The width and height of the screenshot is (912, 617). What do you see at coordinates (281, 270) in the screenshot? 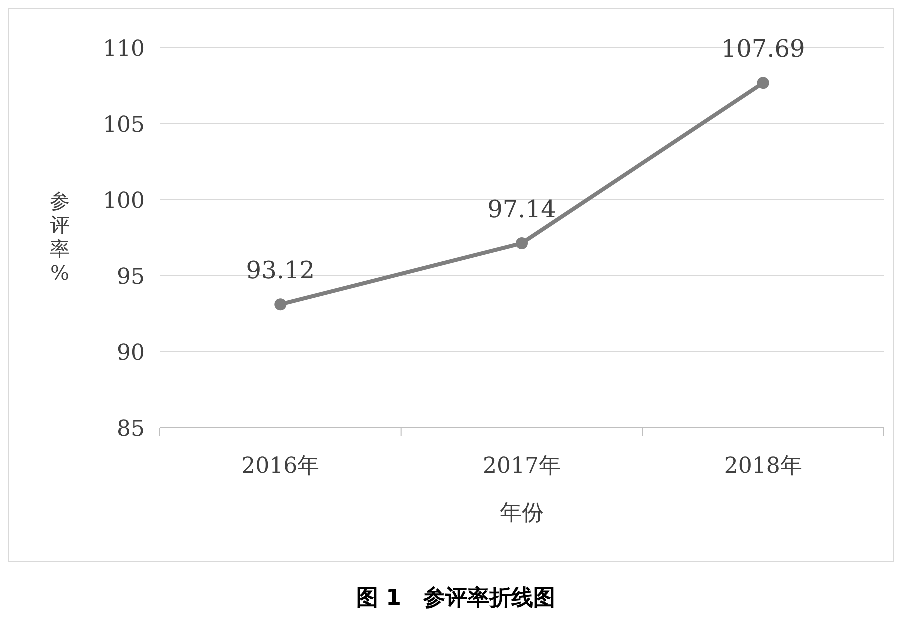
I see `data-label: 93.12` at bounding box center [281, 270].